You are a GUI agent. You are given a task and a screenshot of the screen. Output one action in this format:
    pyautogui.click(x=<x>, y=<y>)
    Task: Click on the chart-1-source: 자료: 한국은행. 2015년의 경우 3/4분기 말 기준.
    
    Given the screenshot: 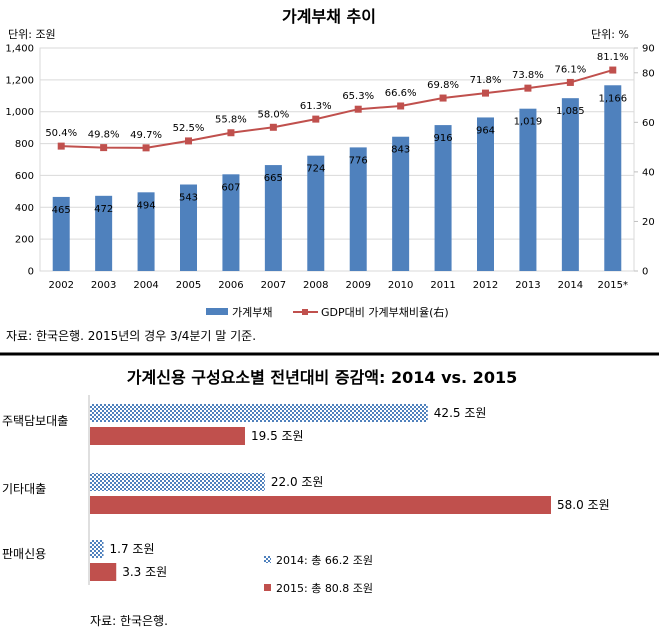 What is the action you would take?
    pyautogui.click(x=131, y=335)
    